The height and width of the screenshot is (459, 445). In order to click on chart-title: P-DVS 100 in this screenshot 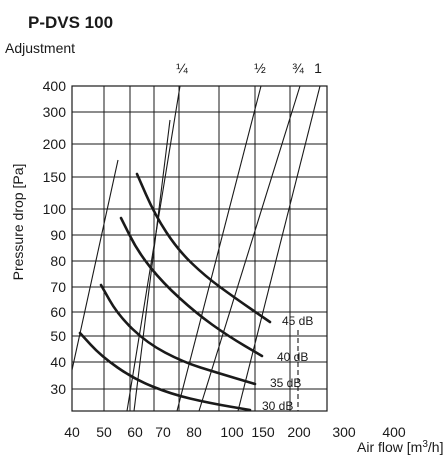, I will do `click(70, 22)`.